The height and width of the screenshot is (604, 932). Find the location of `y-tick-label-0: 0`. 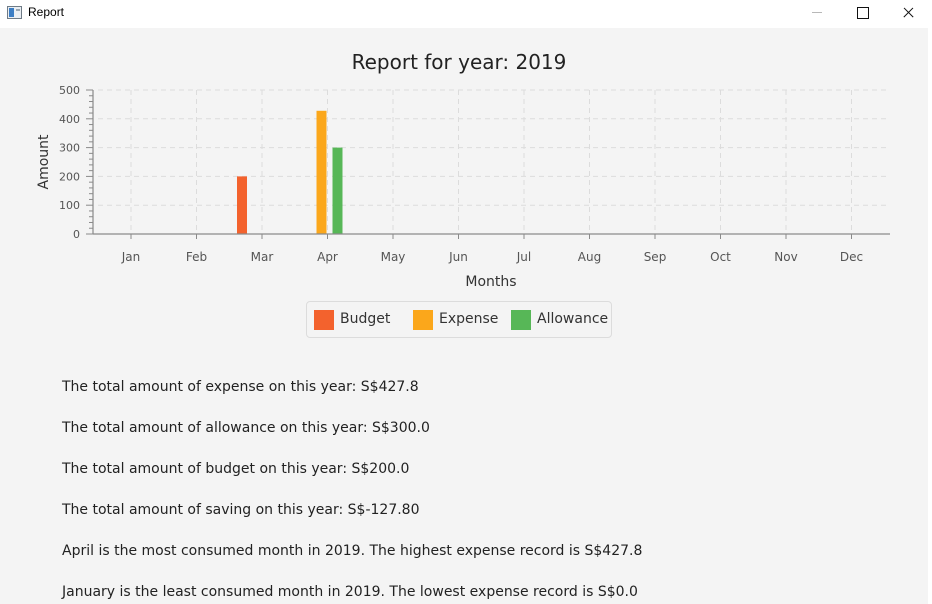

y-tick-label-0: 0 is located at coordinates (76, 234).